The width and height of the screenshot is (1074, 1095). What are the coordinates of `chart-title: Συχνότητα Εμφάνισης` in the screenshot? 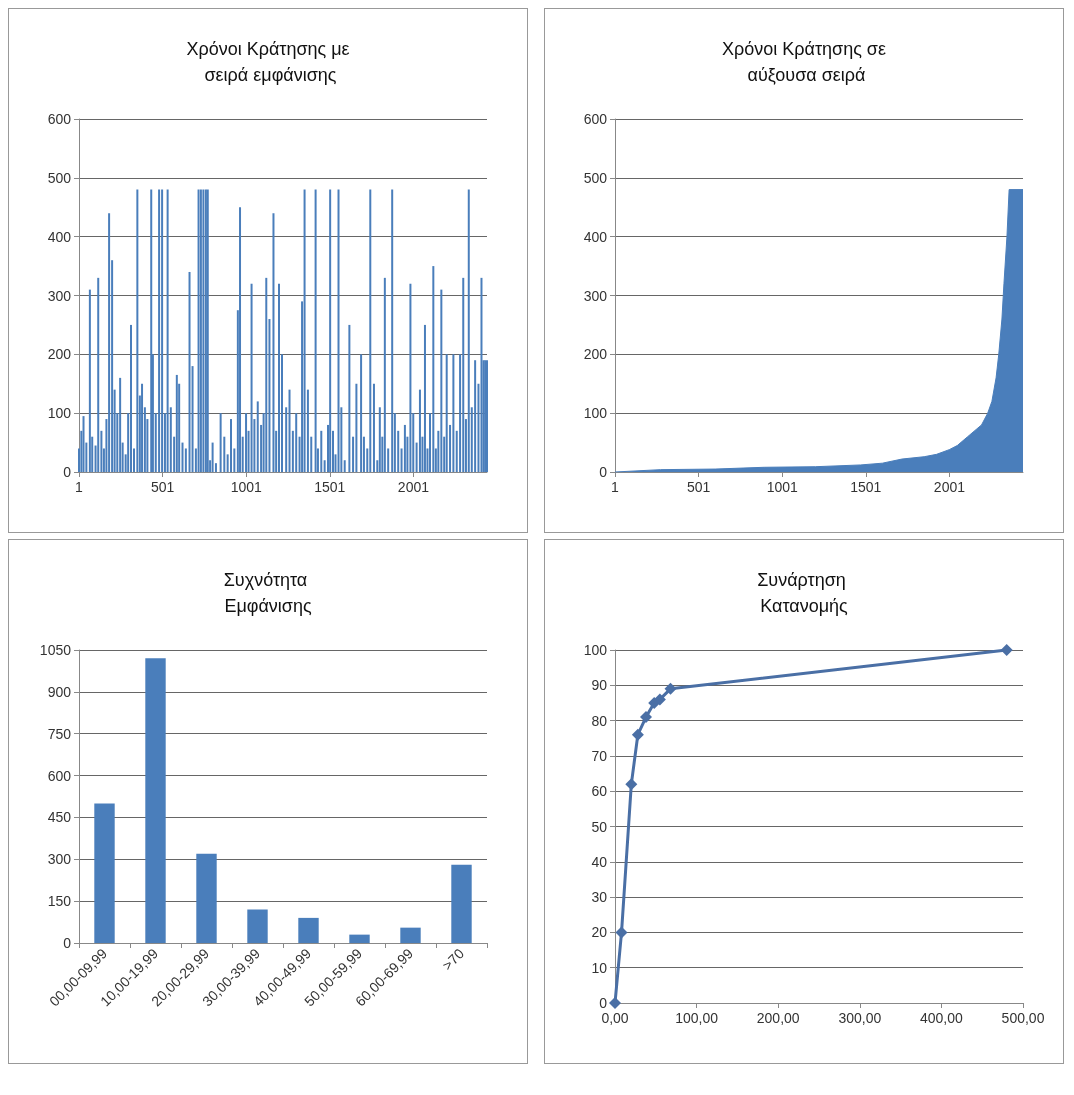 It's located at (268, 593).